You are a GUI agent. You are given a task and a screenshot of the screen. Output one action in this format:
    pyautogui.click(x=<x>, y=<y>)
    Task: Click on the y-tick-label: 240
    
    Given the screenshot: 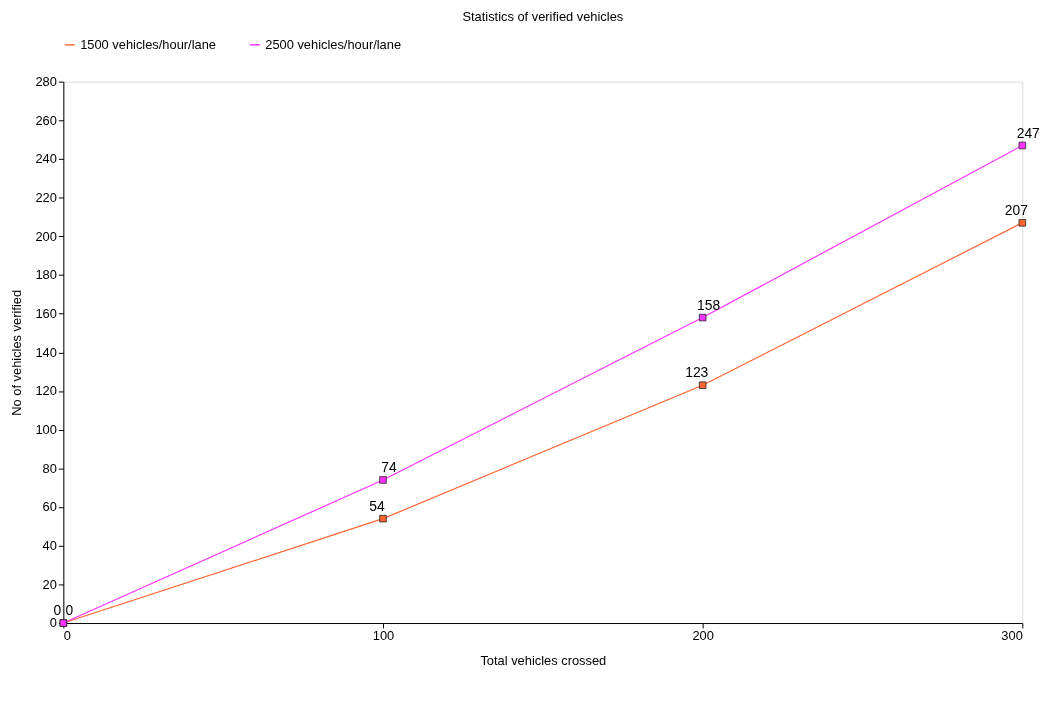 What is the action you would take?
    pyautogui.click(x=46, y=159)
    